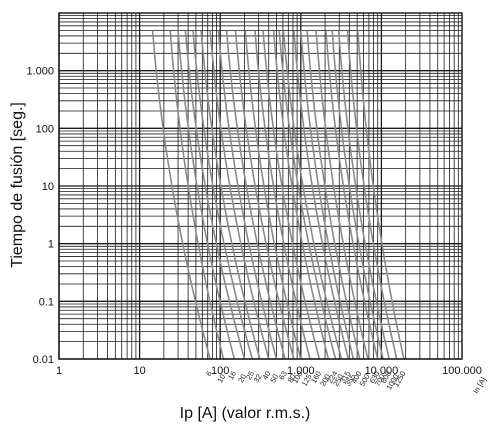  Describe the element at coordinates (462, 371) in the screenshot. I see `x-tick-label: 100.000` at that location.